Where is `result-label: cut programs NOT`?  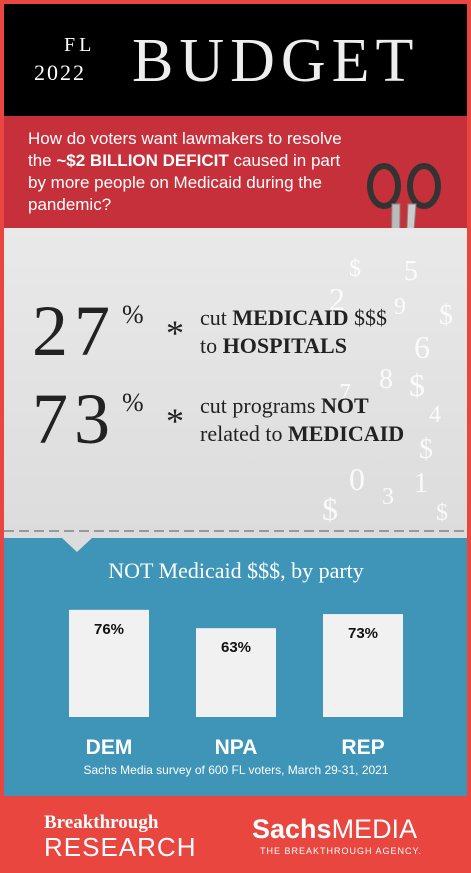
result-label: cut programs NOT is located at coordinates (284, 406).